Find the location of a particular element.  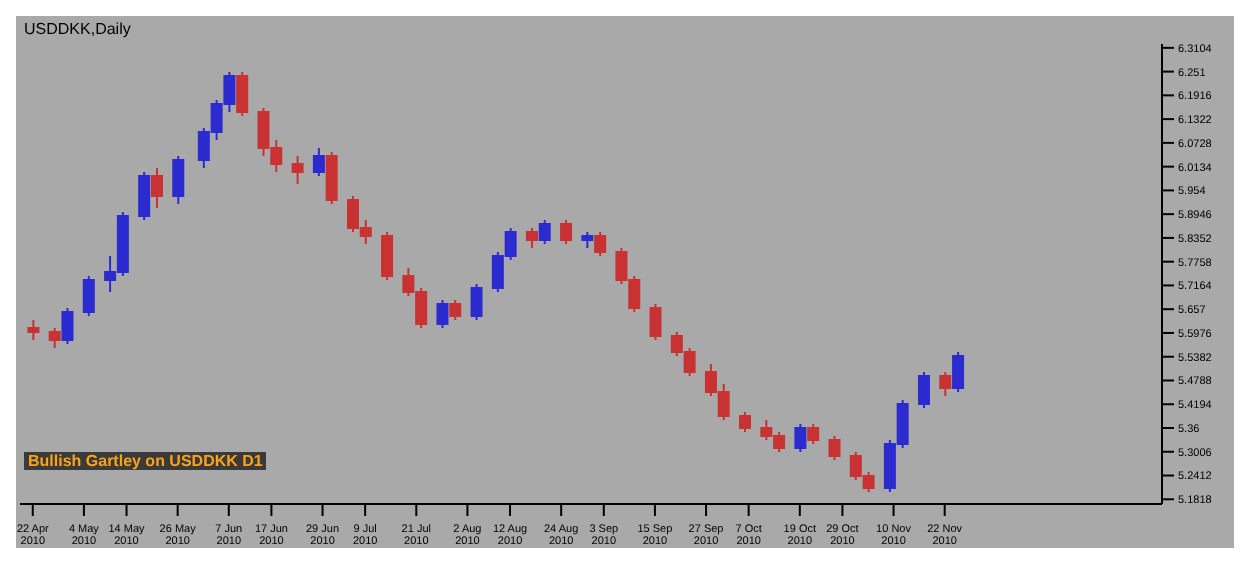

annotation: Bullish Gartley on USDDKK D1 is located at coordinates (145, 461).